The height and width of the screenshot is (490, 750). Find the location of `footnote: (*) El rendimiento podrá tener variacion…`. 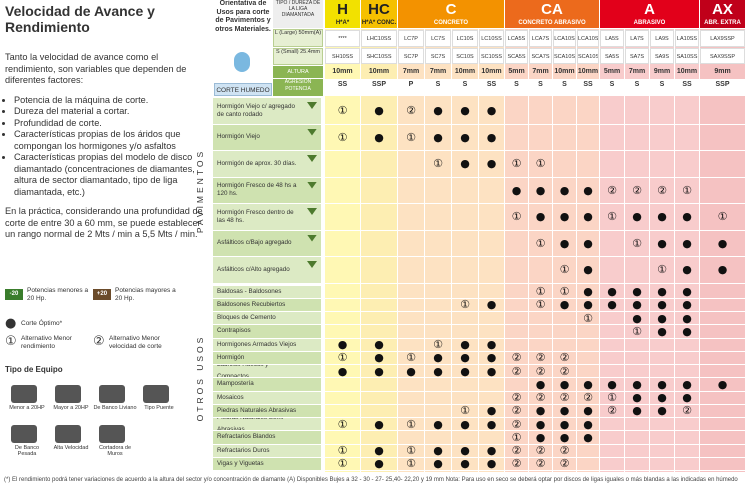

footnote: (*) El rendimiento podrá tener variacion… is located at coordinates (371, 480).